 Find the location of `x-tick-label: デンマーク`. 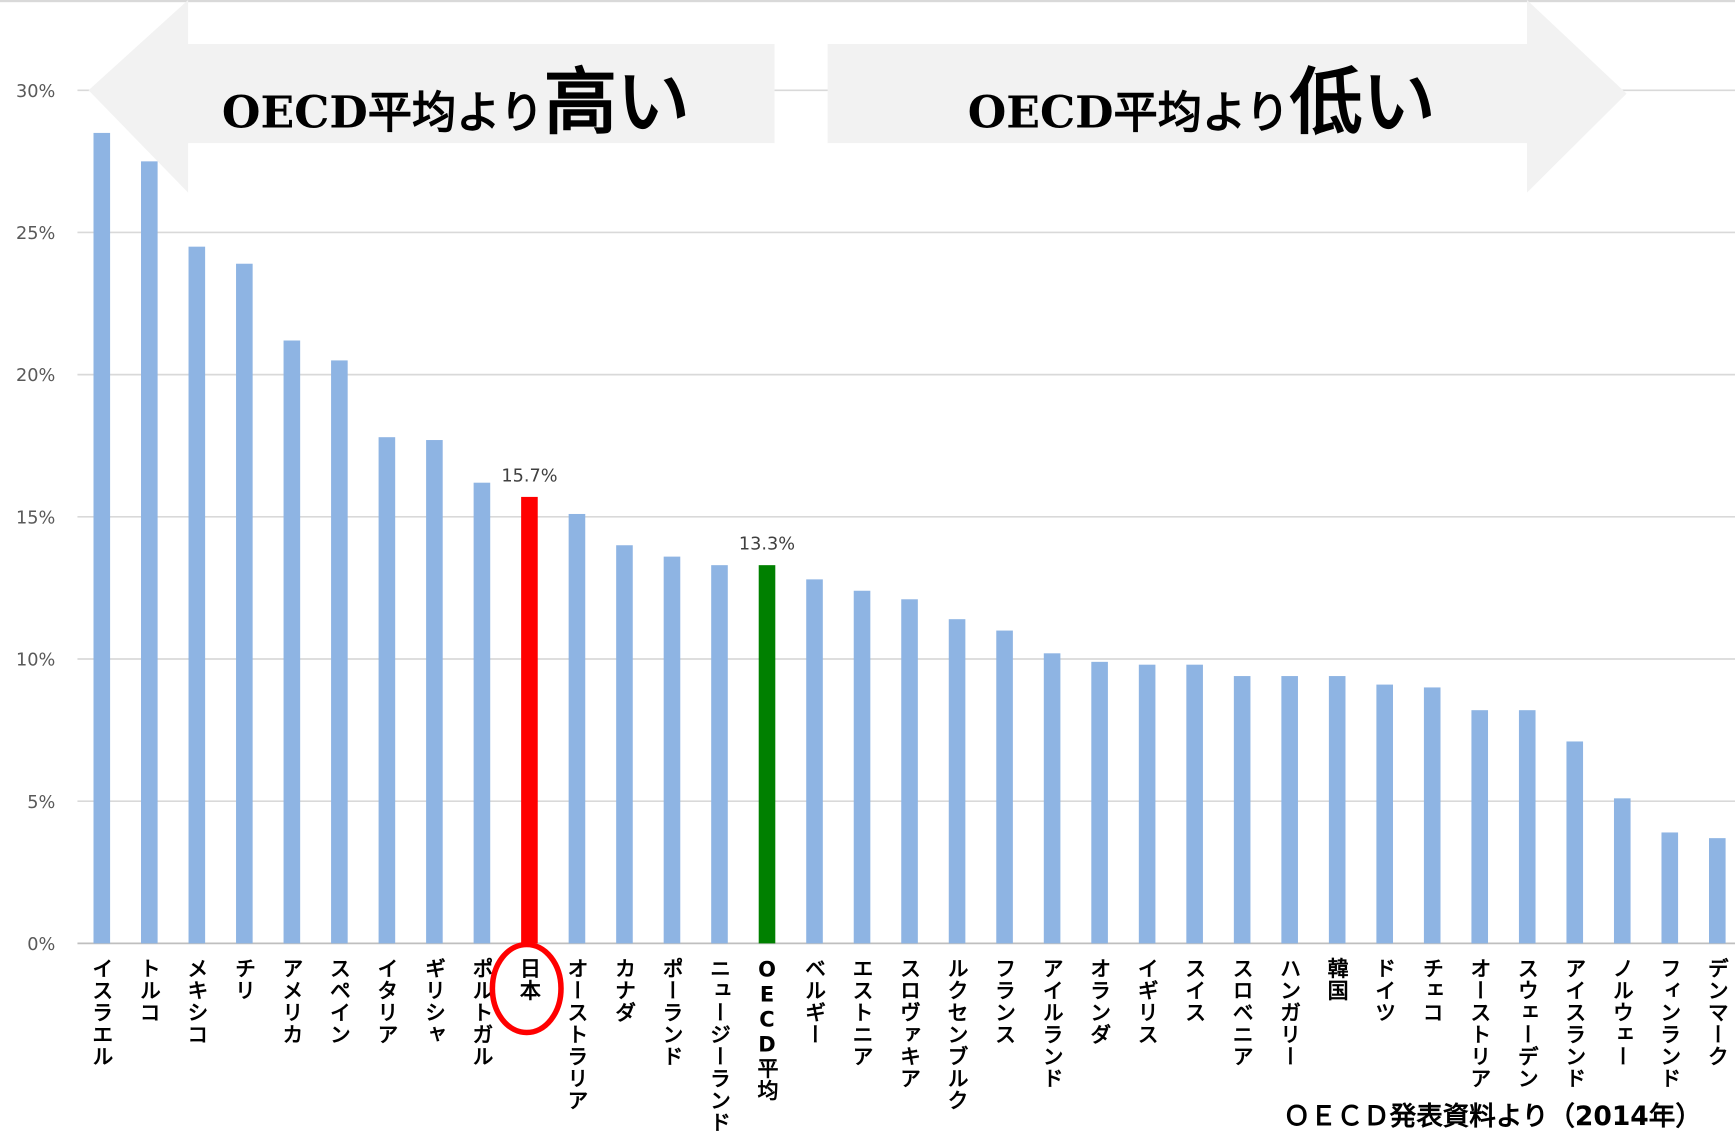

x-tick-label: デンマーク is located at coordinates (1717, 1012).